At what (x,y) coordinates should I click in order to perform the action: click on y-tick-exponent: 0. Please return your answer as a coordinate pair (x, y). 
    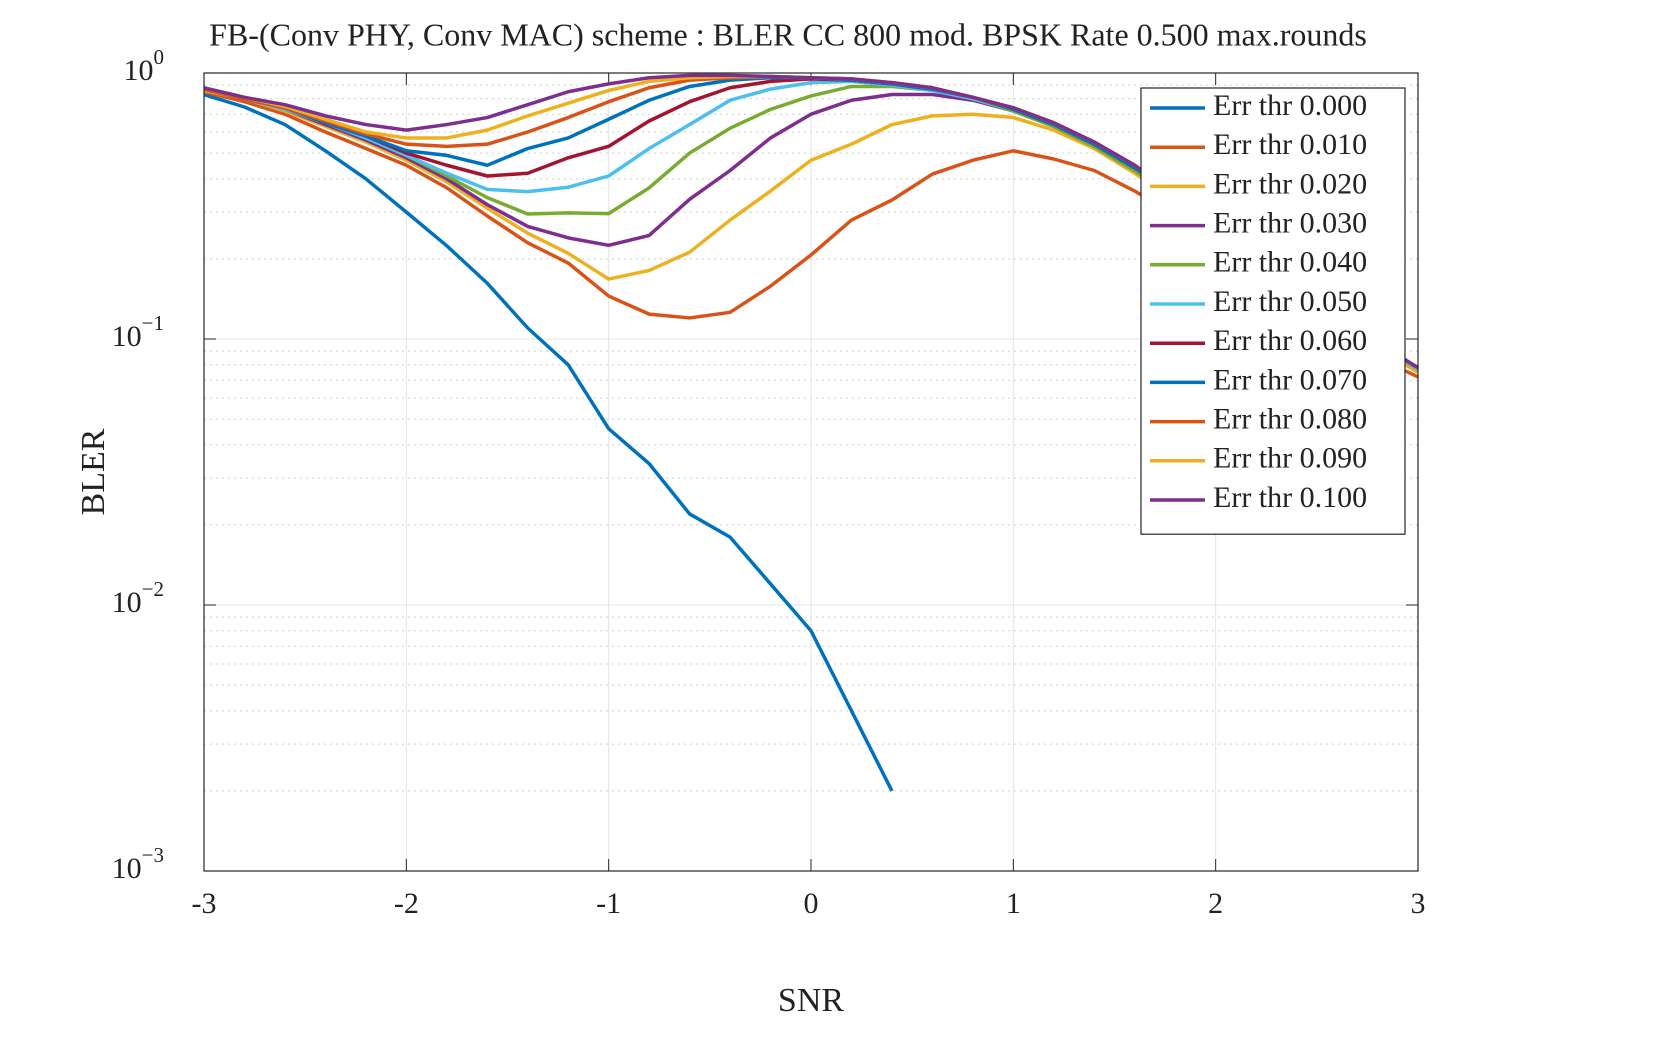
    Looking at the image, I should click on (159, 57).